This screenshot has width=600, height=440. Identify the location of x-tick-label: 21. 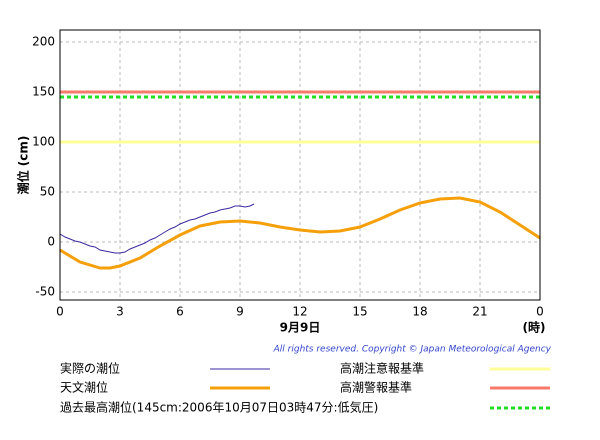
(479, 312).